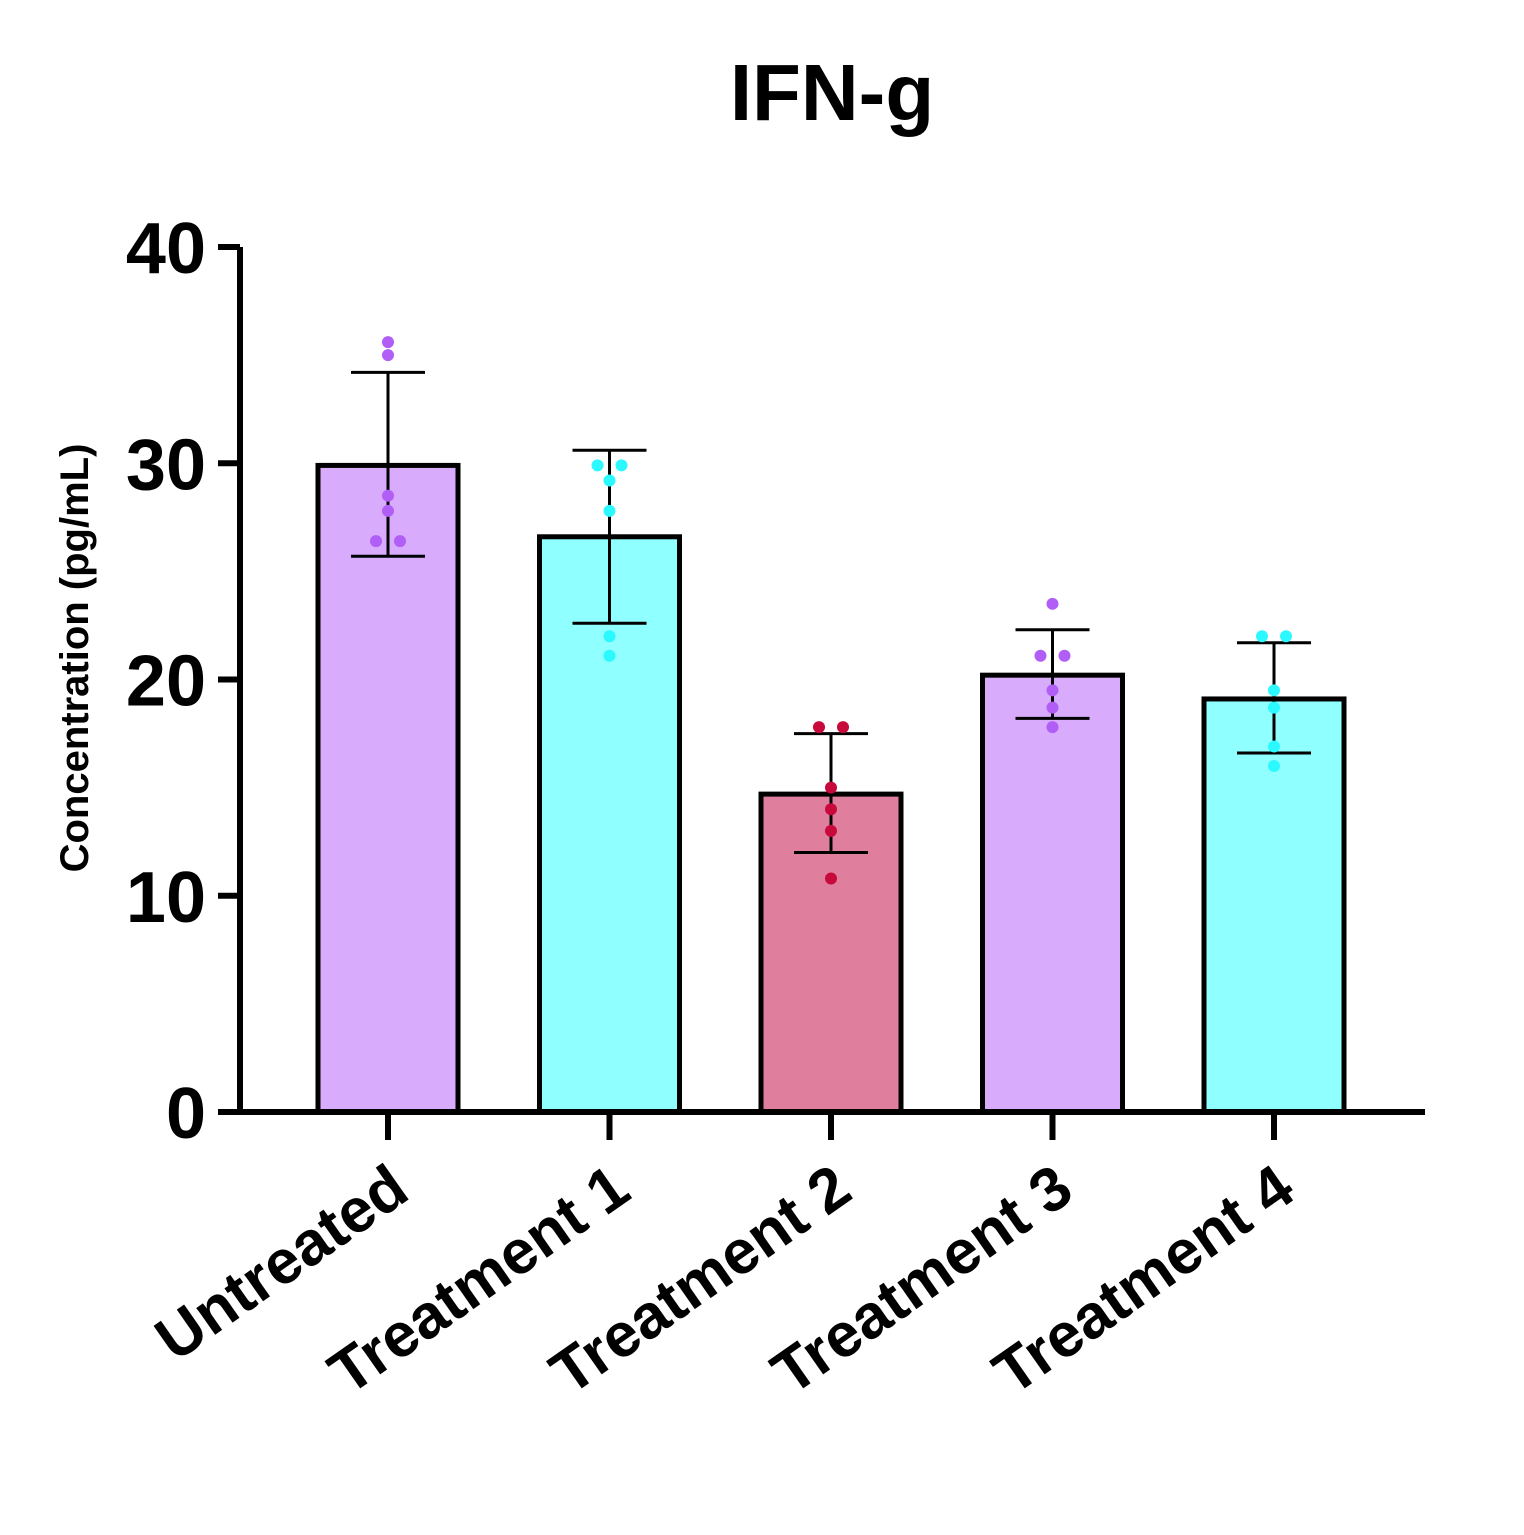 The image size is (1524, 1535). I want to click on y-tick-label-40: 40, so click(166, 249).